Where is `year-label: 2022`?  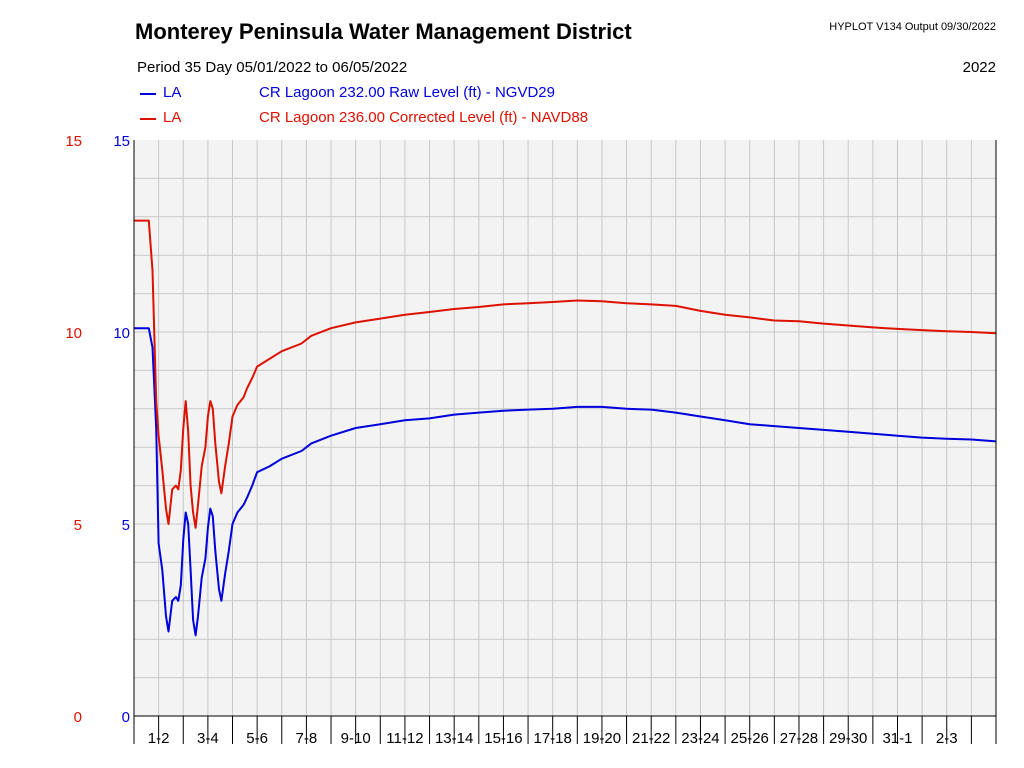
year-label: 2022 is located at coordinates (979, 67).